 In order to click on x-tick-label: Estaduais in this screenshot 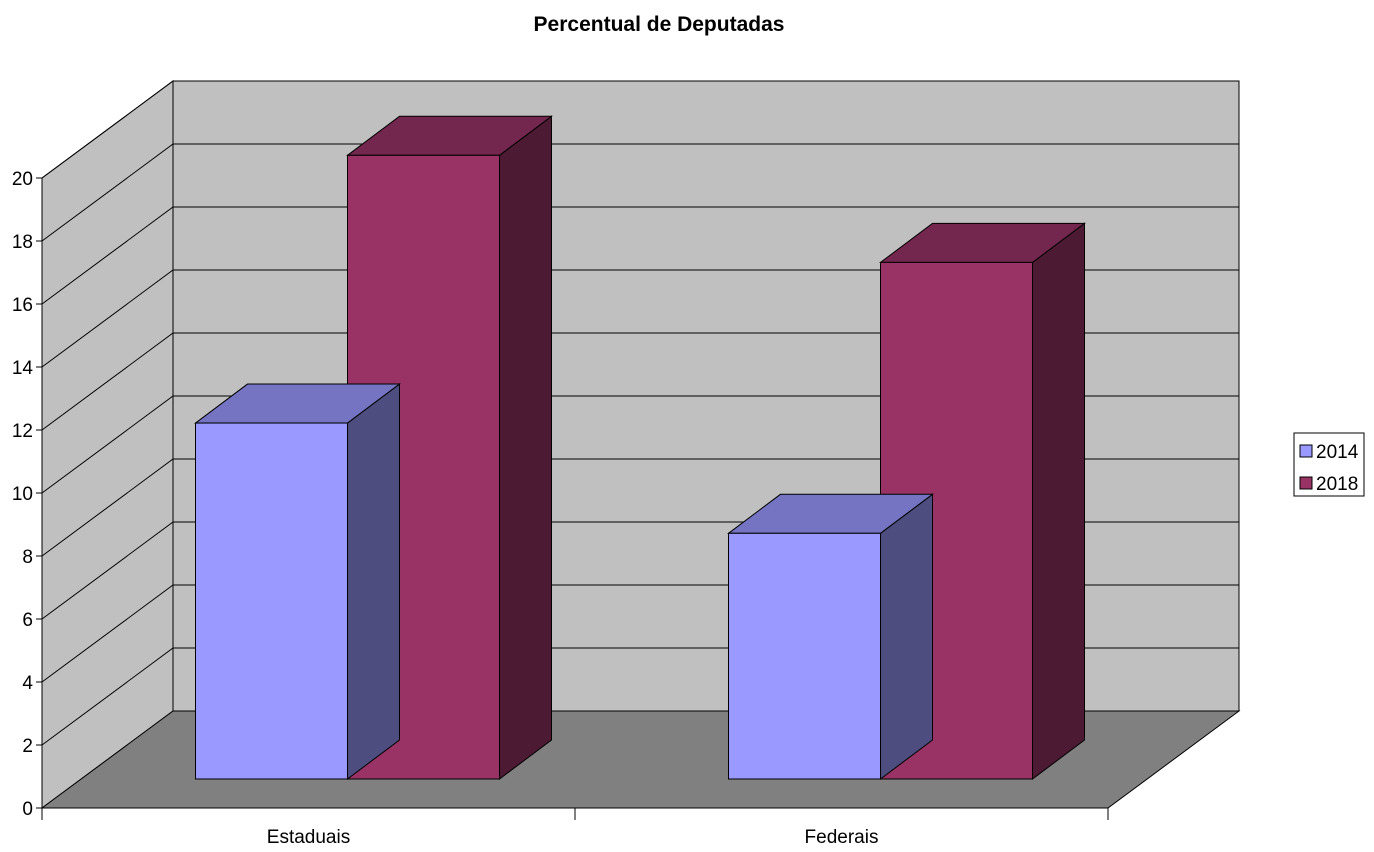, I will do `click(308, 837)`.